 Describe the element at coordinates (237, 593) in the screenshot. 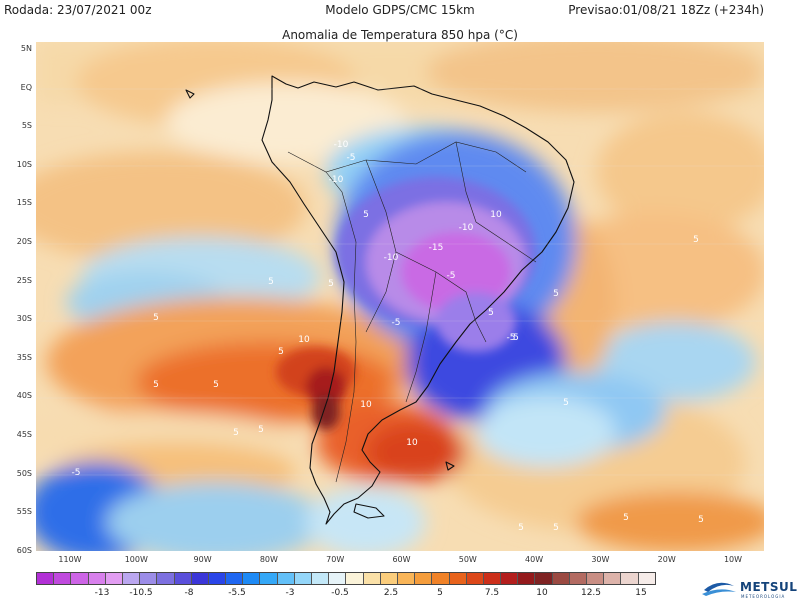

I see `colorbar-label: -5.5` at that location.